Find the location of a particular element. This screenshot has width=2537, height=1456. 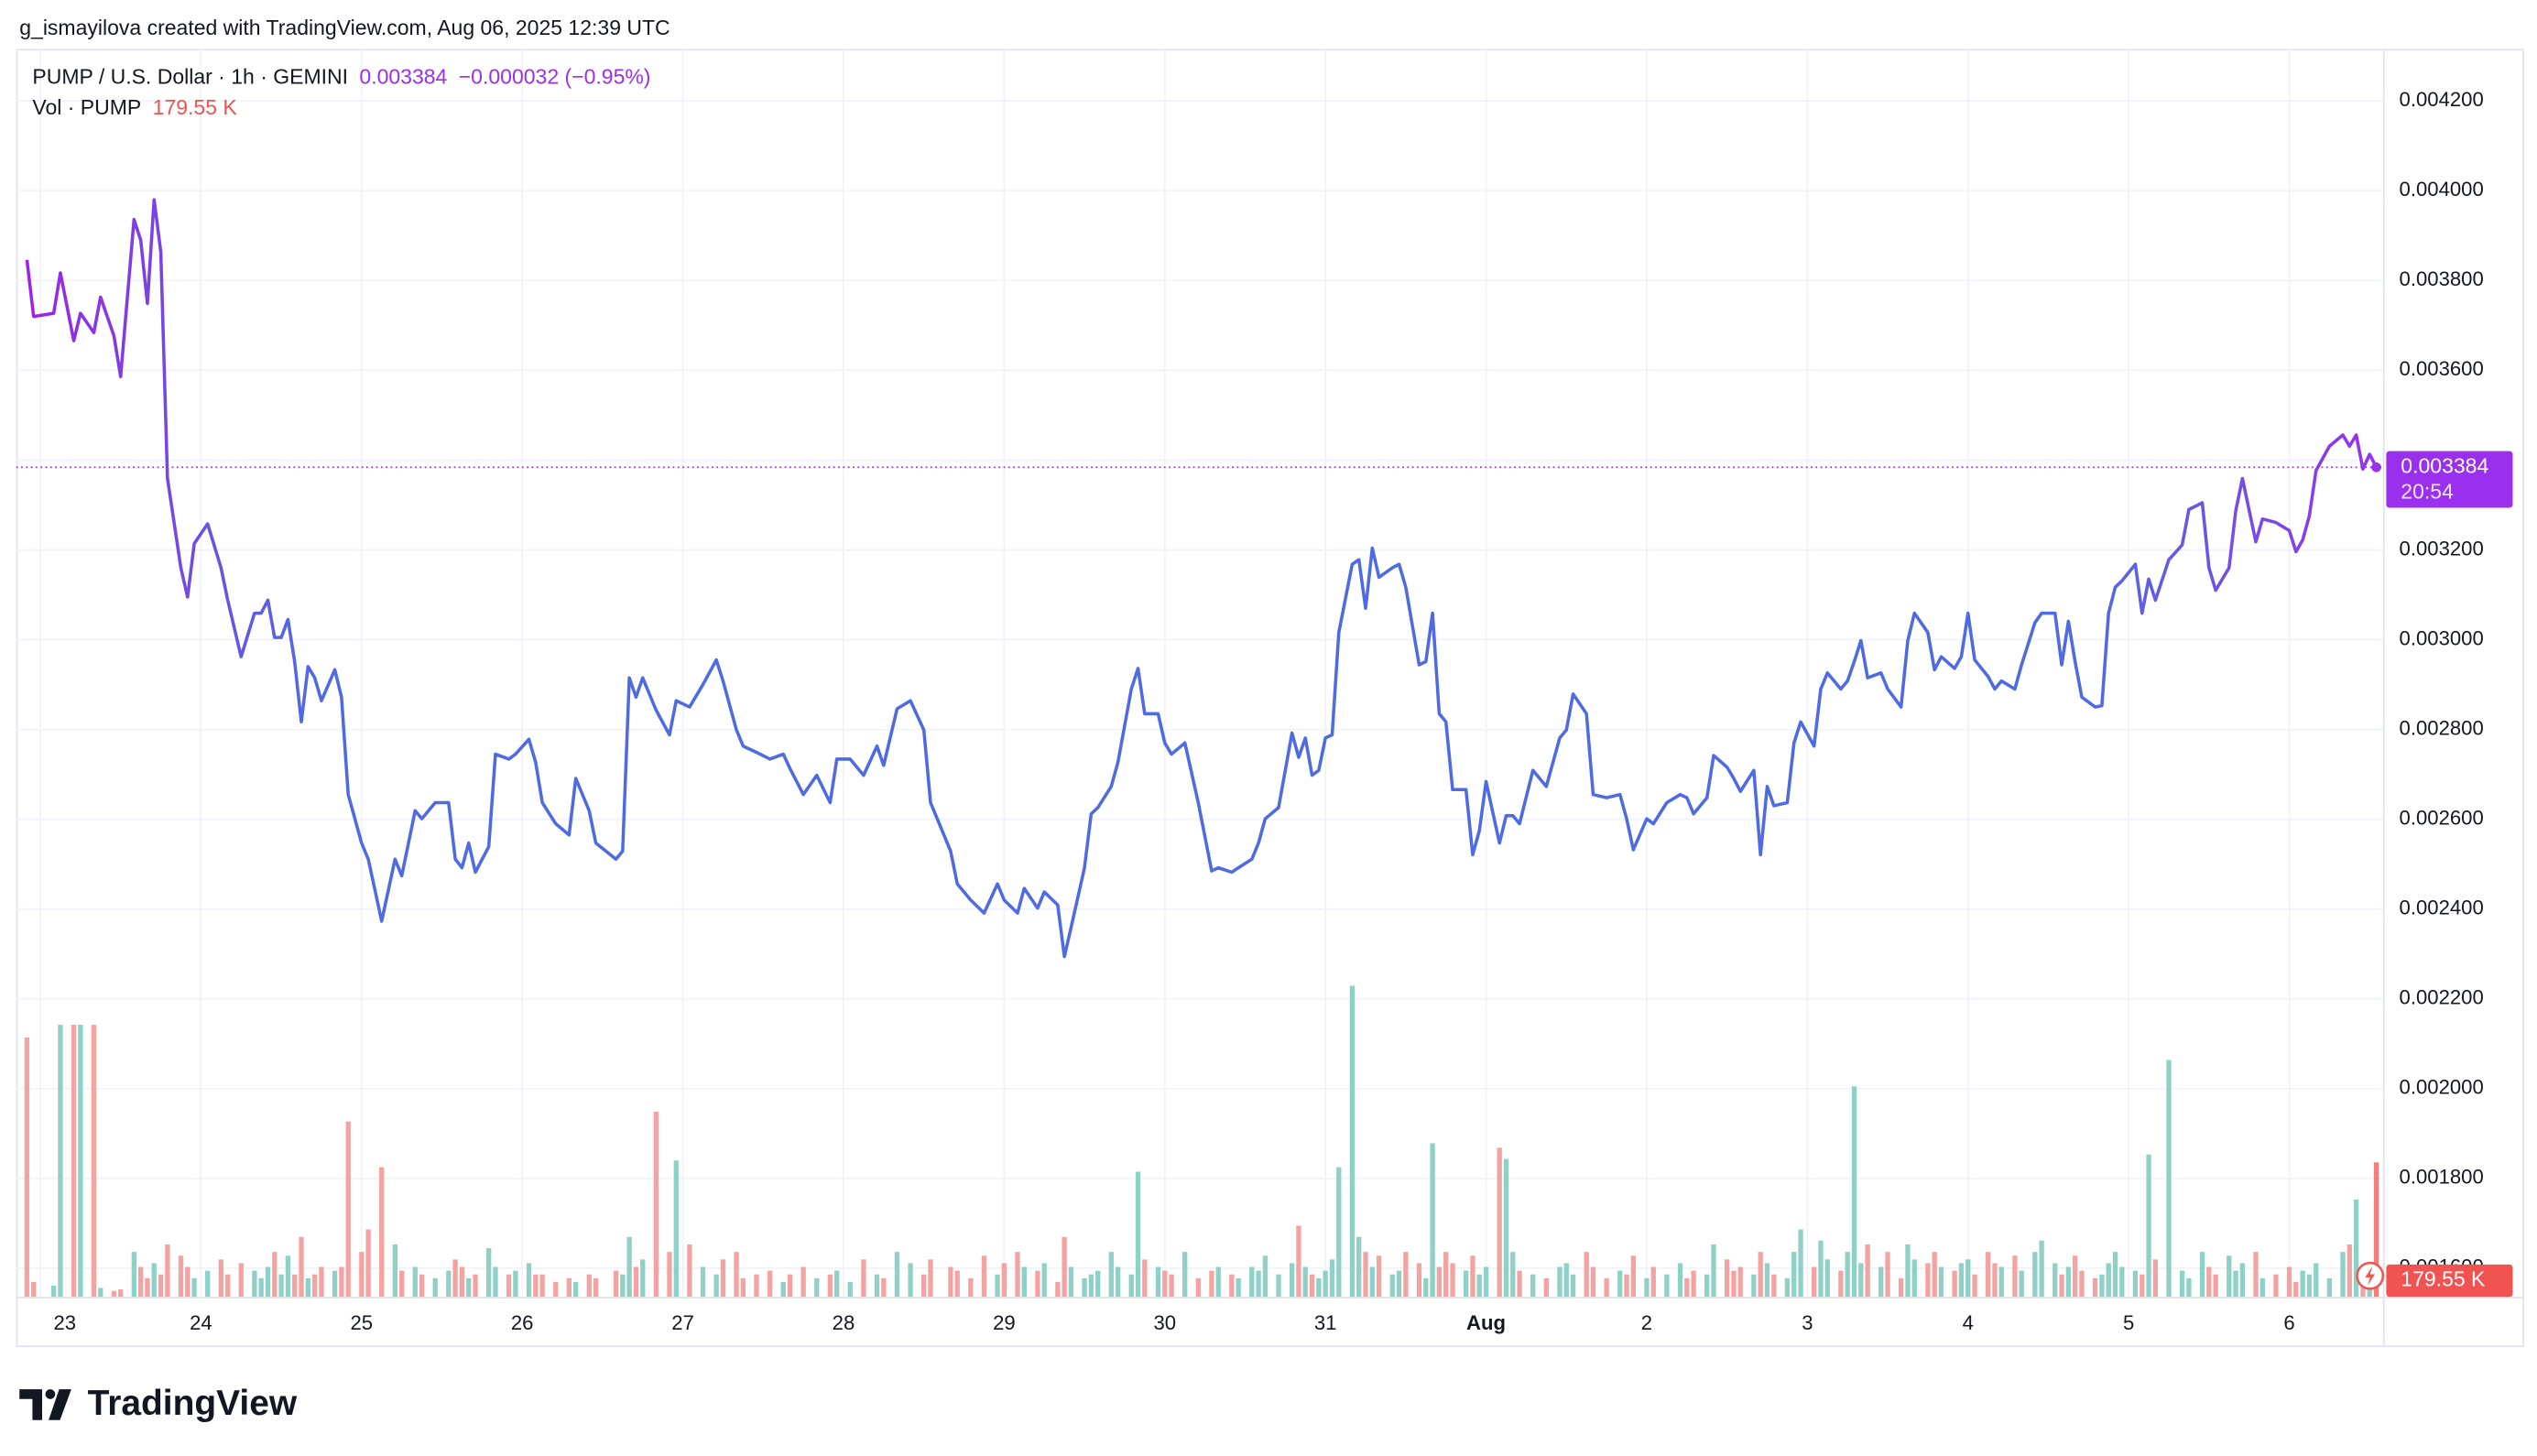

x-tick-label: 2 is located at coordinates (1646, 1322).